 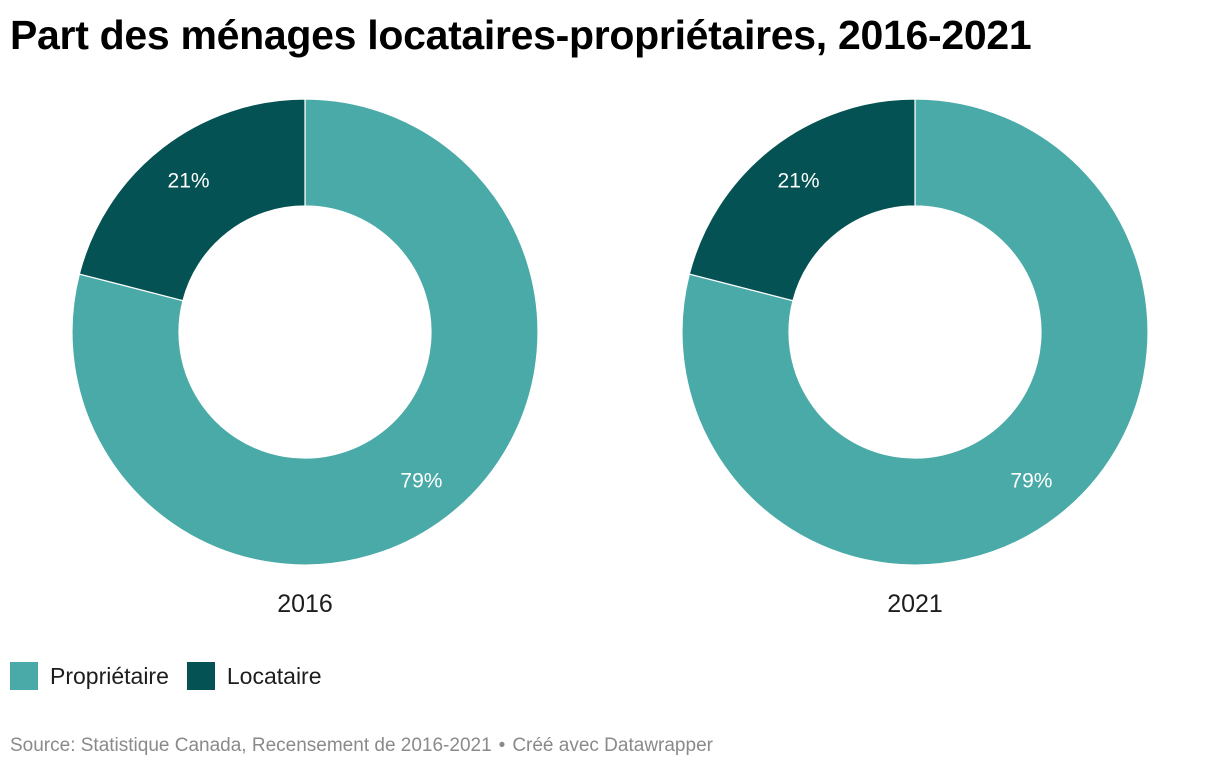 I want to click on slice-label-proprietaire-2021: 79%, so click(x=1031, y=481).